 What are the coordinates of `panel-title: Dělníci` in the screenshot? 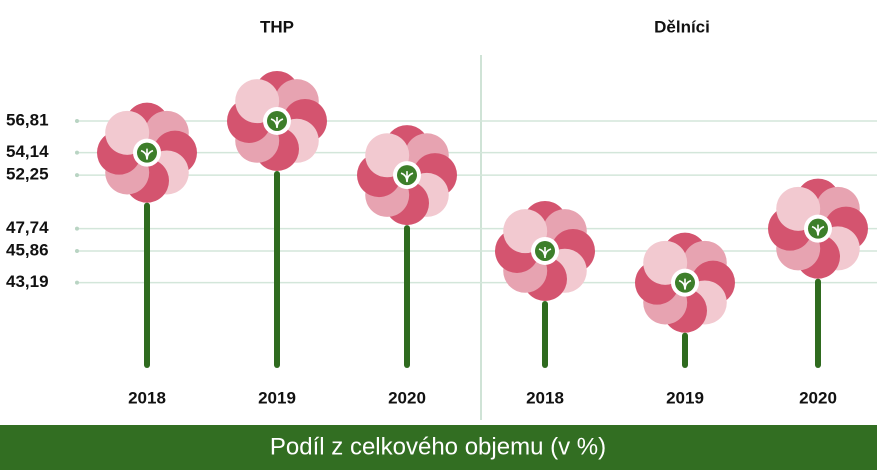 It's located at (682, 26).